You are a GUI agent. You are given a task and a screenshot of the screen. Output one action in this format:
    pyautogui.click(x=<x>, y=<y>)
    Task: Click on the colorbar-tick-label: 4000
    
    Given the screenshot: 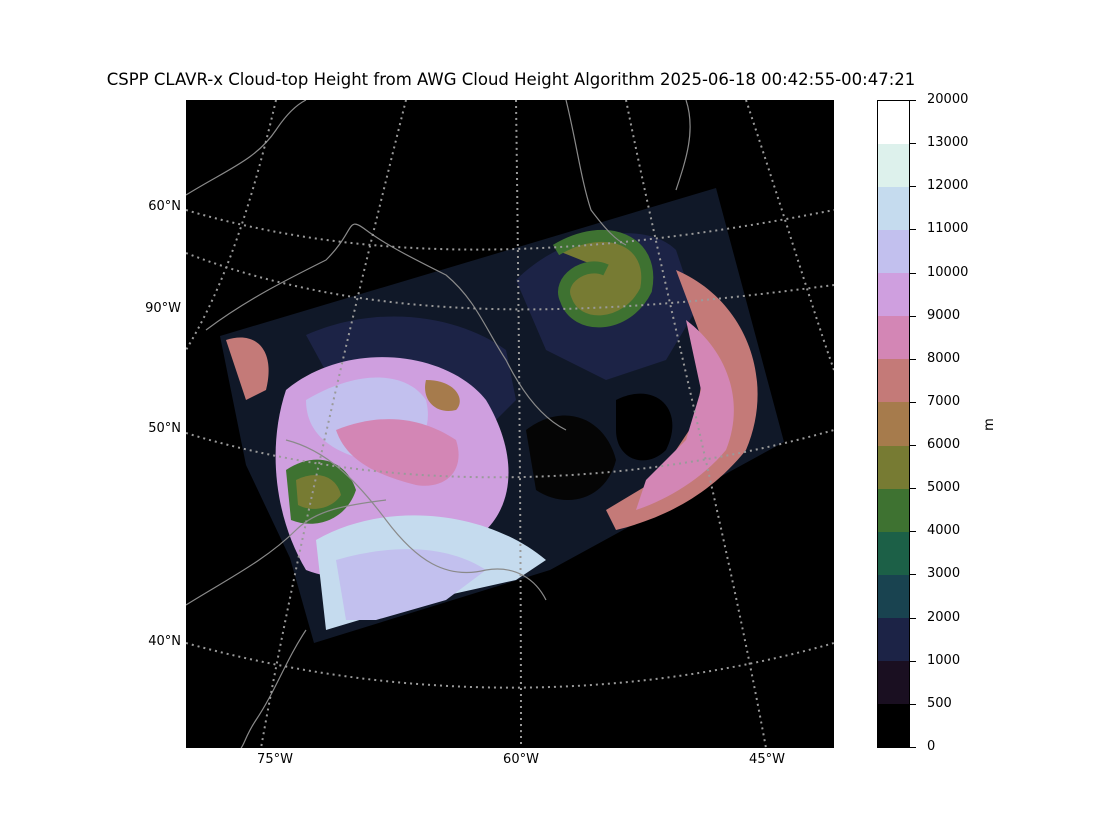 What is the action you would take?
    pyautogui.click(x=944, y=531)
    